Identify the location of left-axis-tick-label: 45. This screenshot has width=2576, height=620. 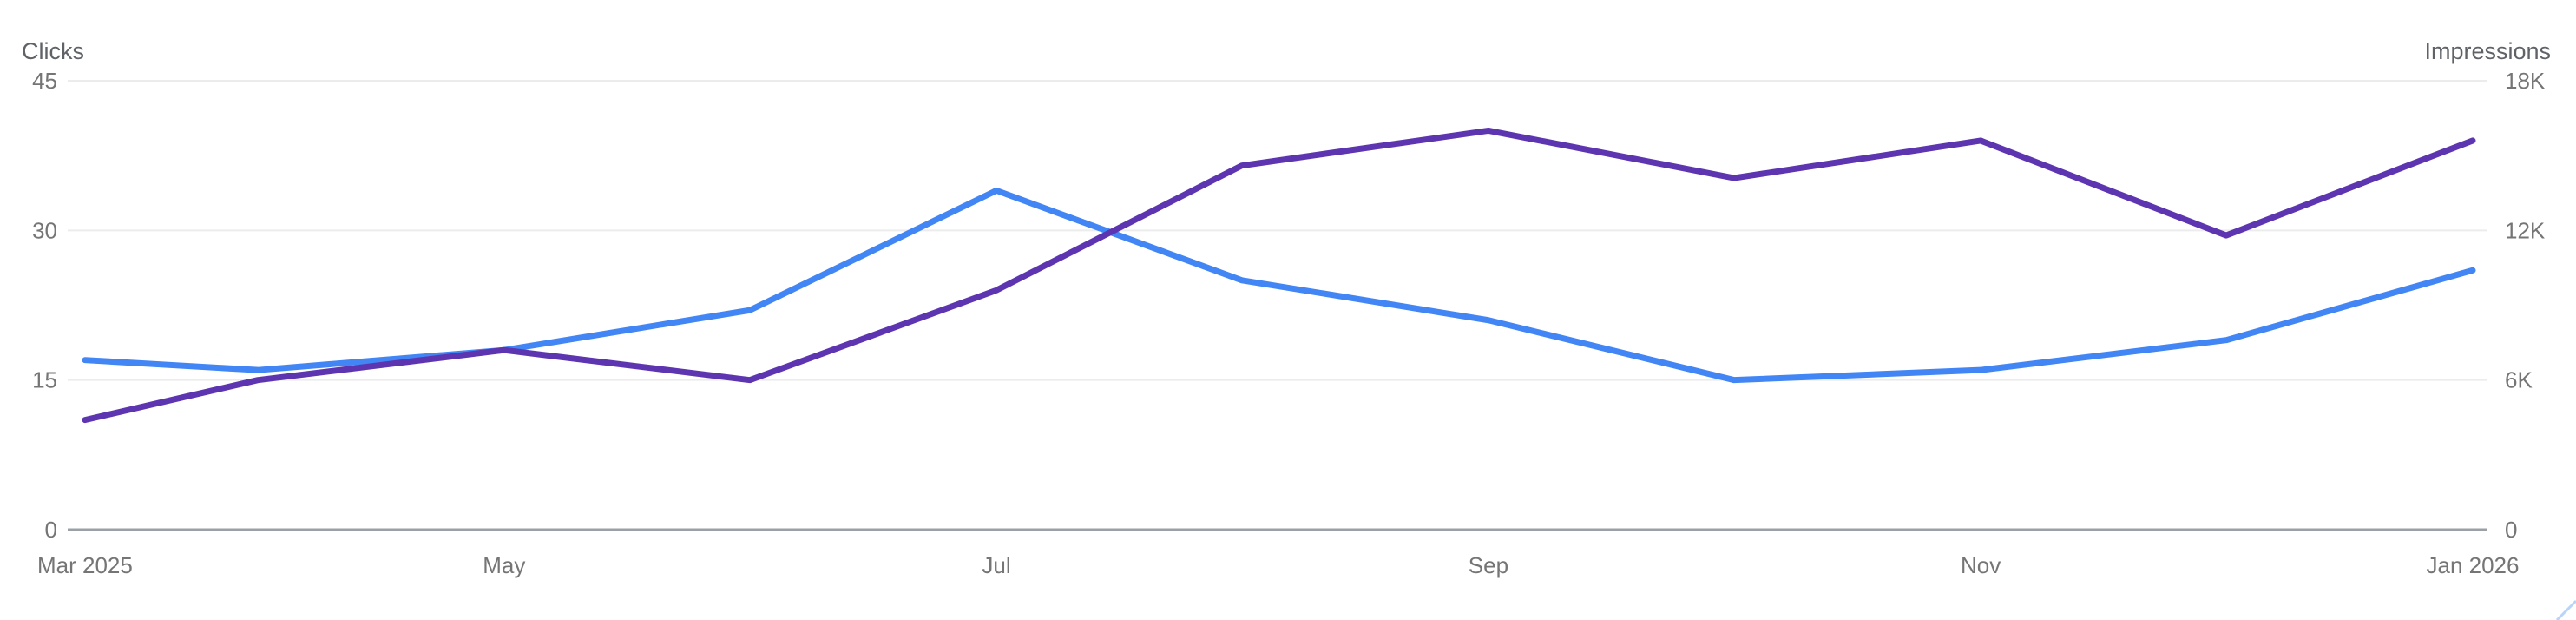
(44, 81).